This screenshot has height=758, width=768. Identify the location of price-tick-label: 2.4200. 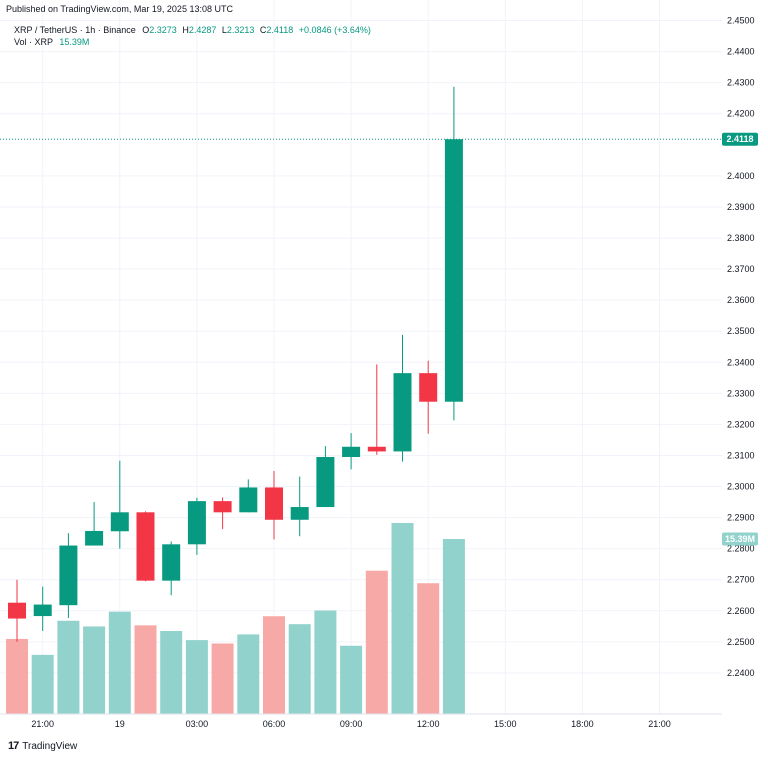
(741, 114).